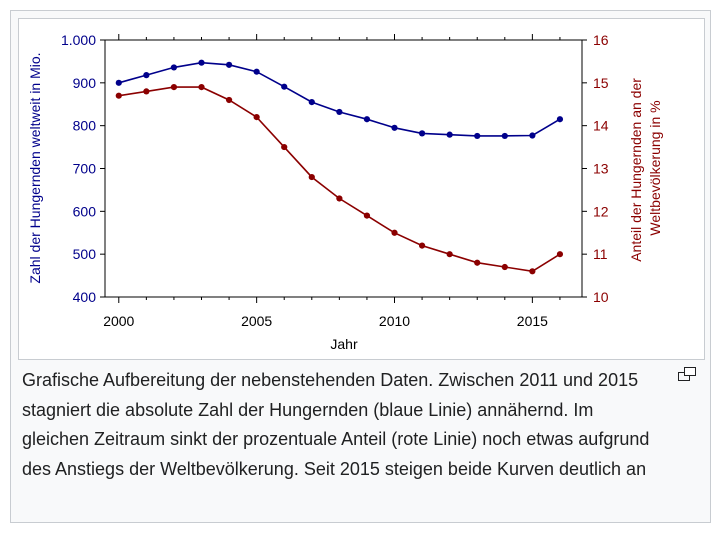 This screenshot has width=723, height=533. Describe the element at coordinates (394, 321) in the screenshot. I see `x-tick-label: 2010` at that location.